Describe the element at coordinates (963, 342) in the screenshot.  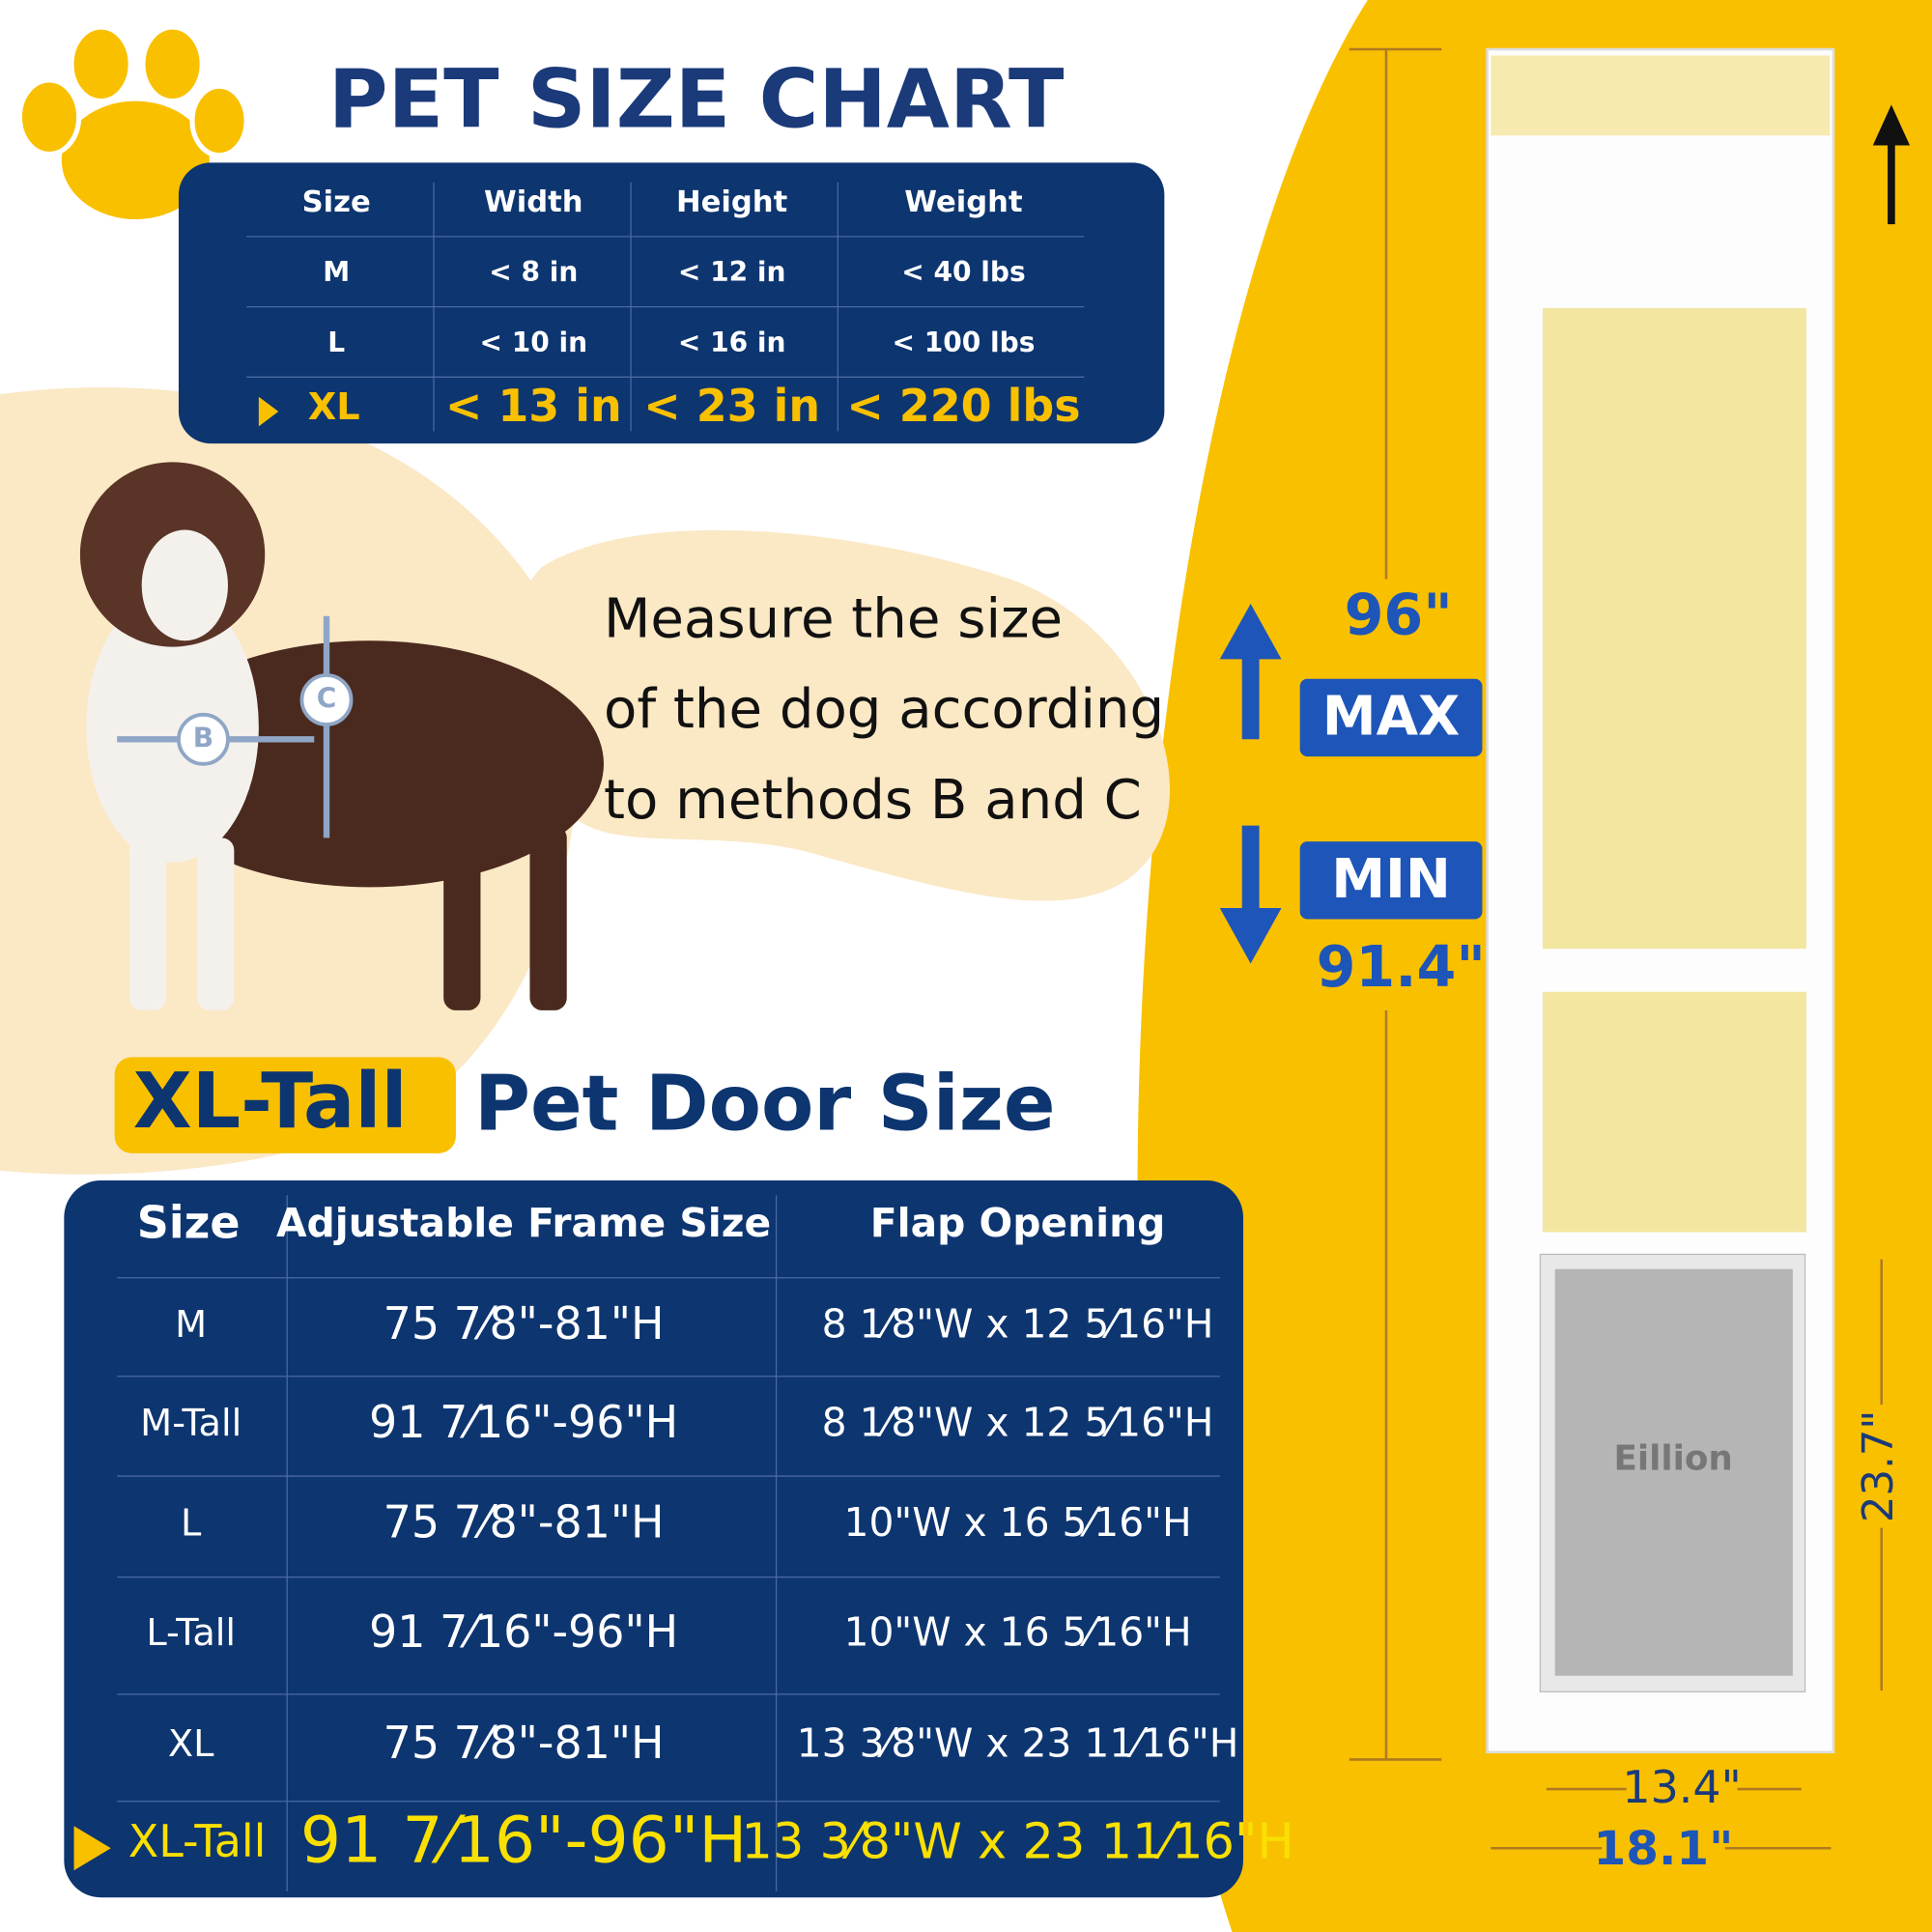
I see `cell: < 100 lbs` at that location.